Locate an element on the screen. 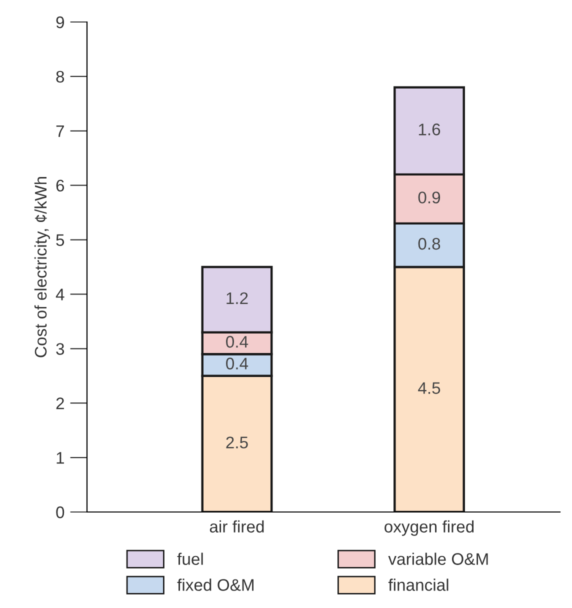  data-label: 2.5 is located at coordinates (237, 442).